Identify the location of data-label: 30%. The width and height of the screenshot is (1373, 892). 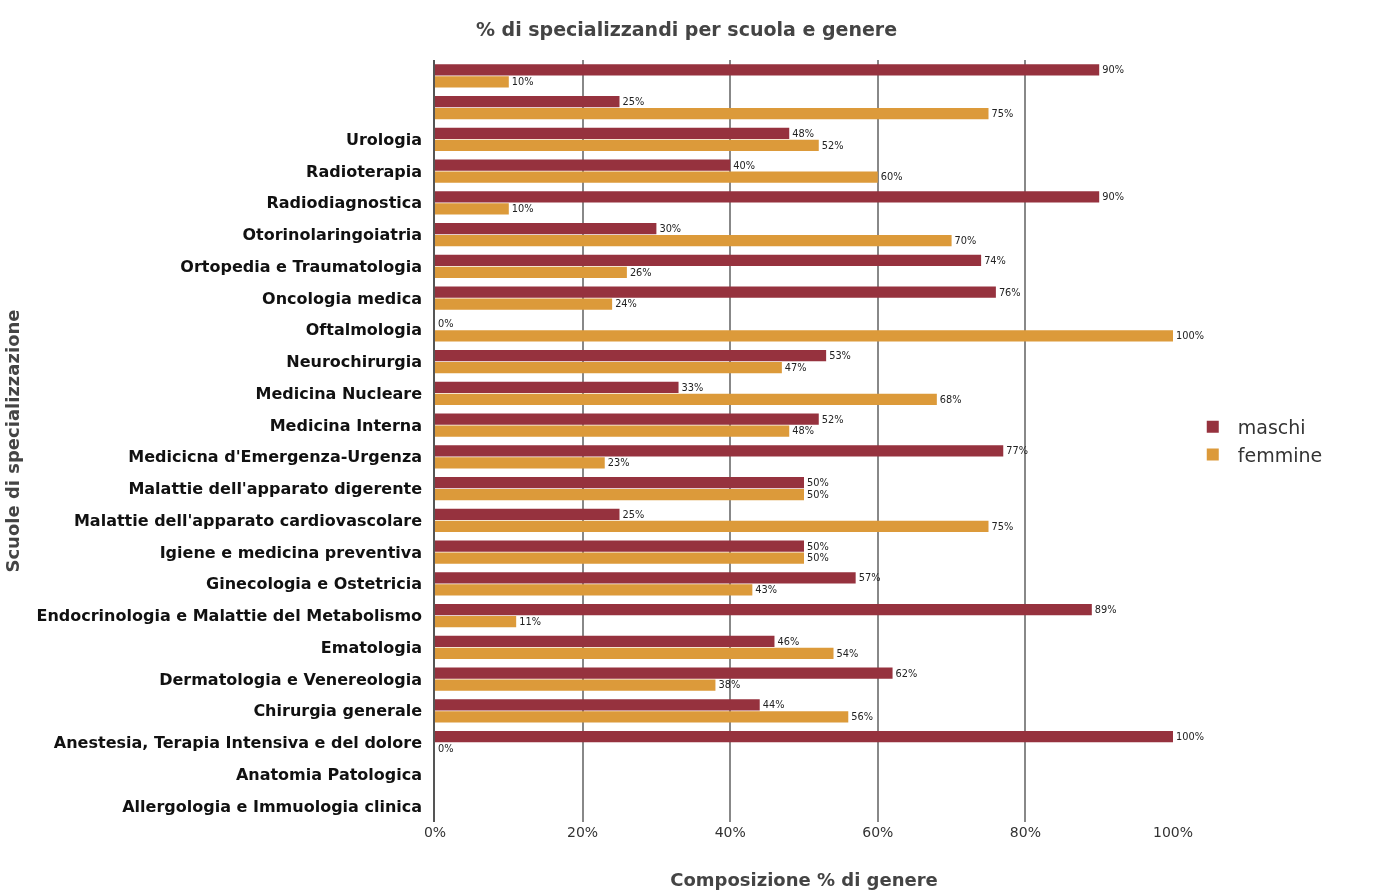
(670, 229).